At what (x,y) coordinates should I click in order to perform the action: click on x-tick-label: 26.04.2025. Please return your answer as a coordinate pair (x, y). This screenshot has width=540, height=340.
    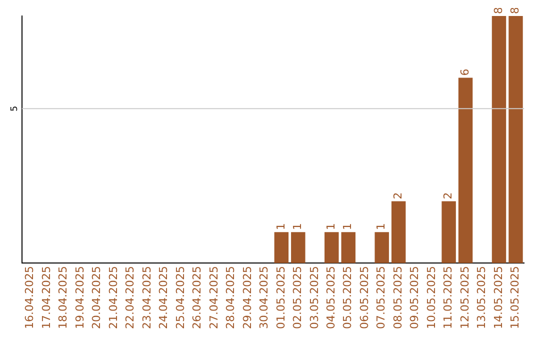
    Looking at the image, I should click on (197, 298).